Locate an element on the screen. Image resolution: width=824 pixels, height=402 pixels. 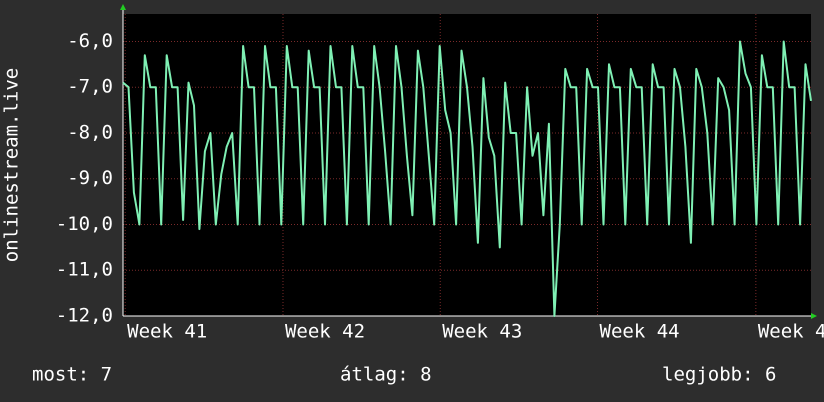
x-tick-label: Week 43 is located at coordinates (482, 332).